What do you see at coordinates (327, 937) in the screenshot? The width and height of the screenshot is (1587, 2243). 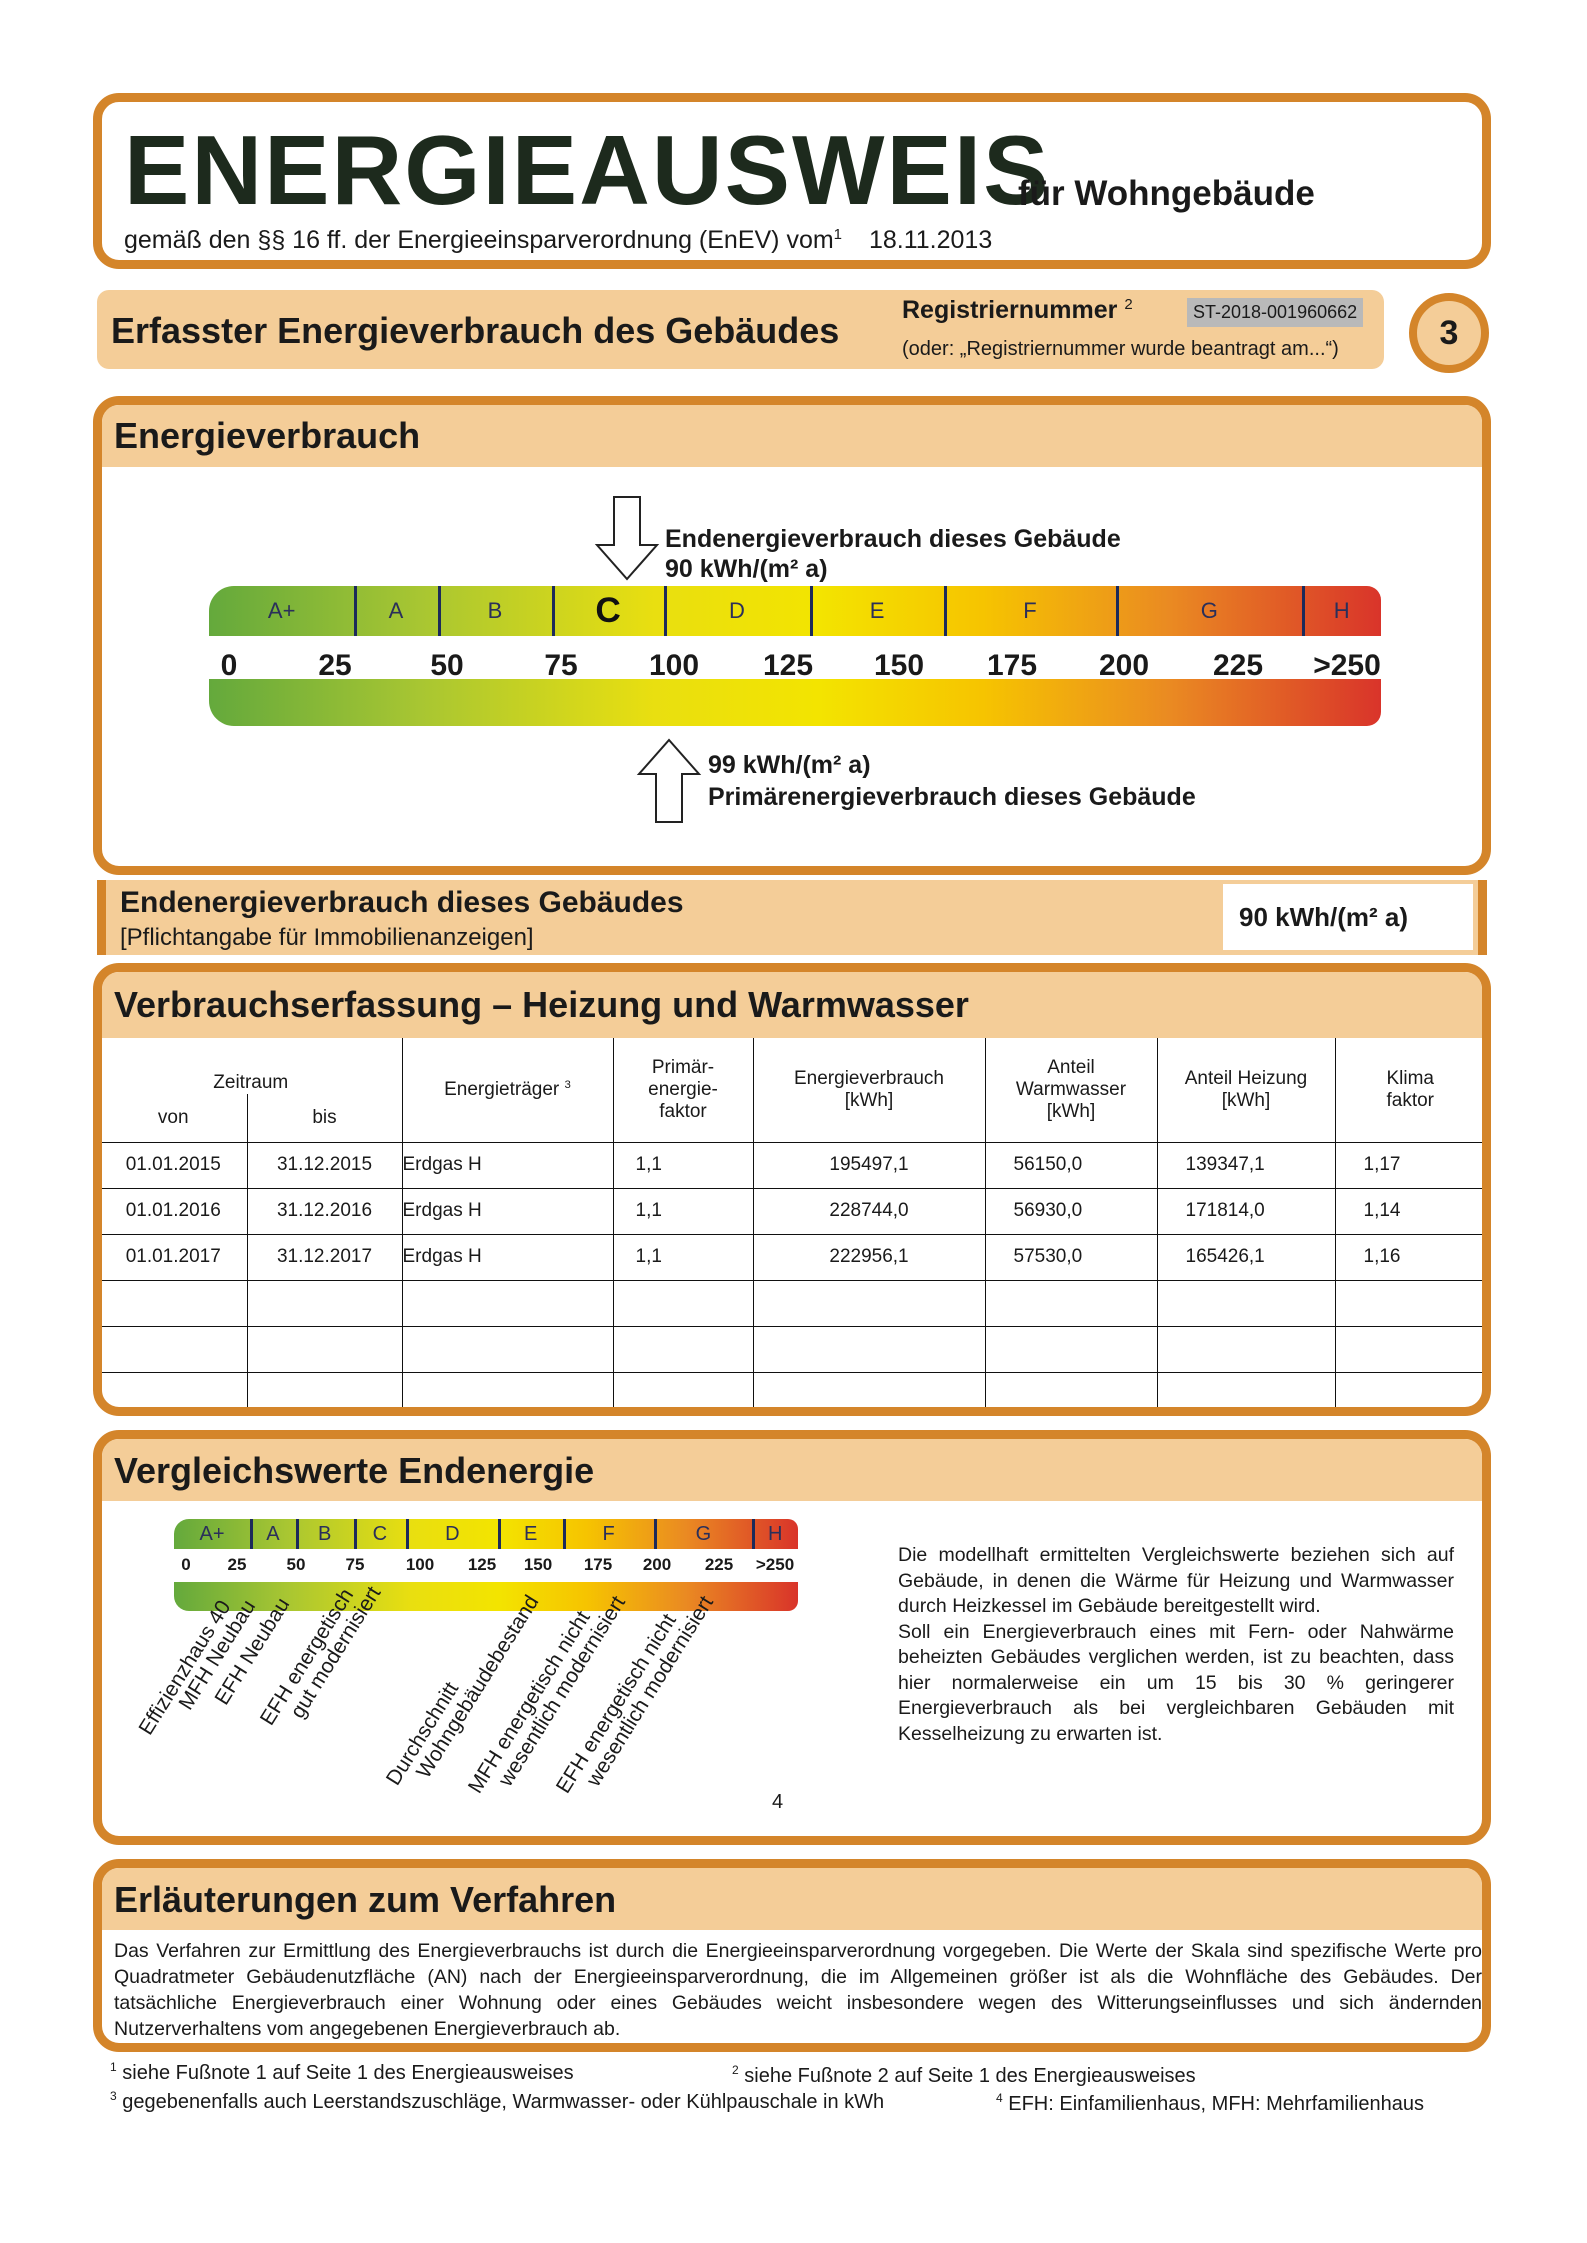 I see `end-energy-row-note: [Pflichtangabe für Immobilienanzeigen]` at bounding box center [327, 937].